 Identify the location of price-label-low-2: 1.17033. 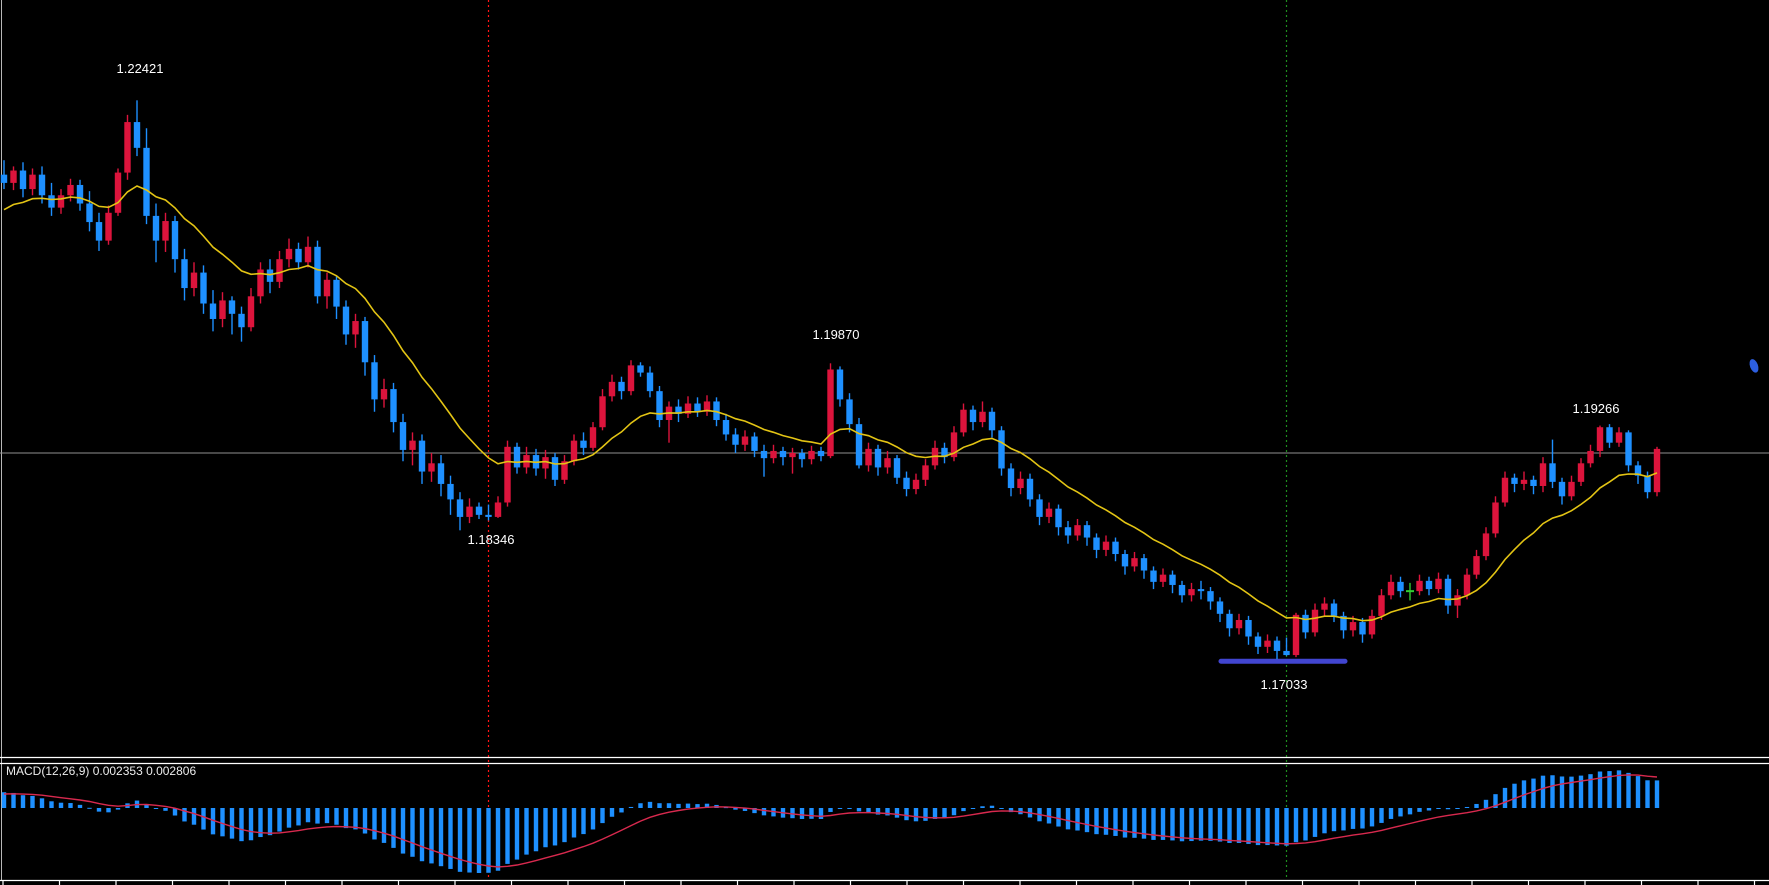
(1284, 684).